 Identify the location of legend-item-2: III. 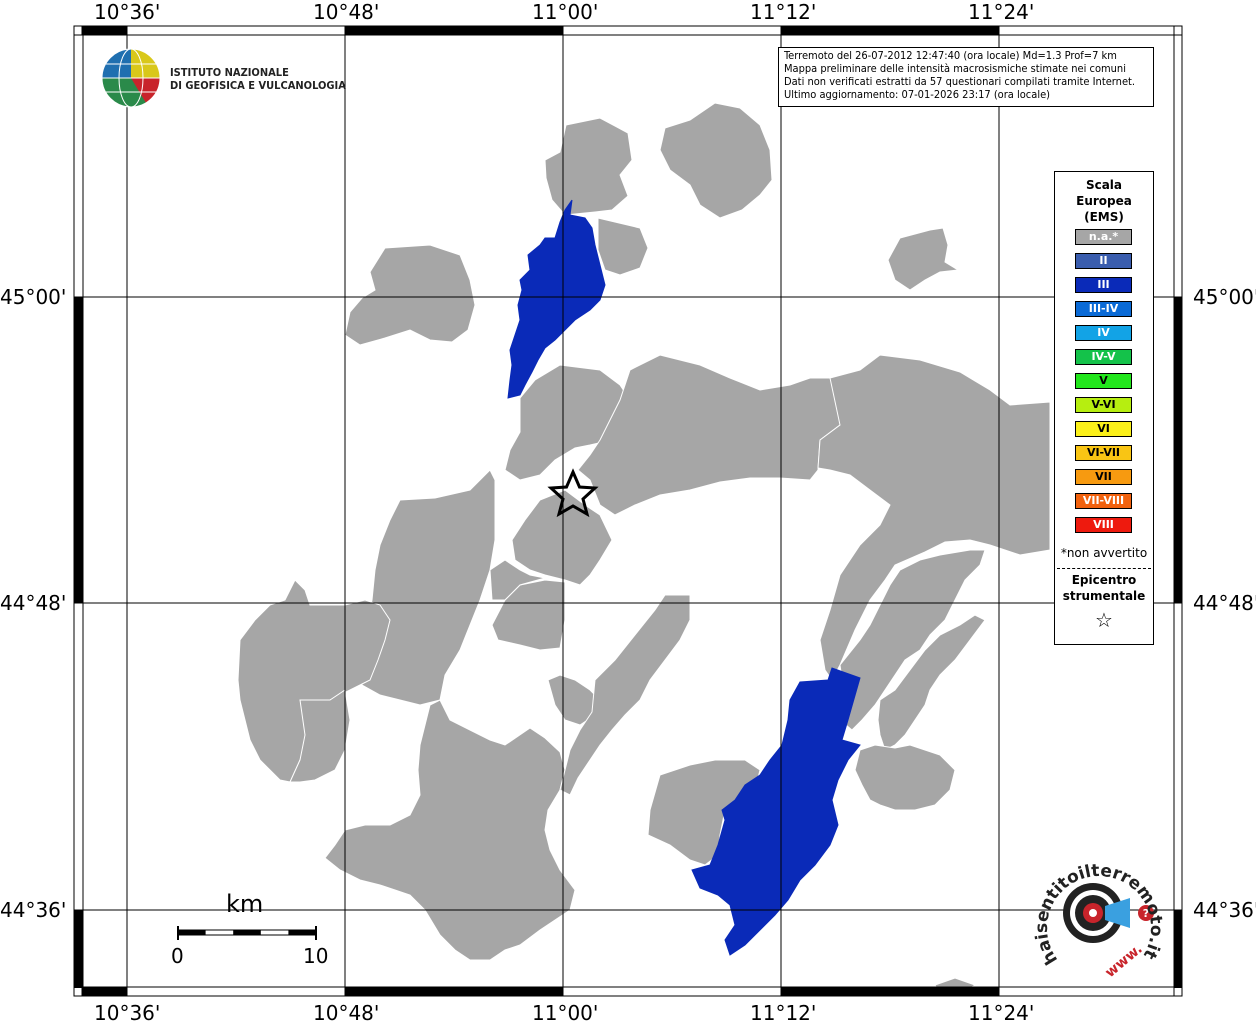
(1103, 285).